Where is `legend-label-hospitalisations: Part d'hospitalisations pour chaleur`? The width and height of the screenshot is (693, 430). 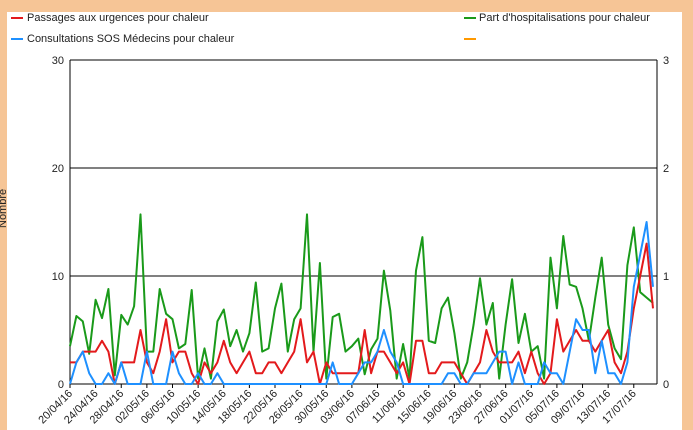 legend-label-hospitalisations: Part d'hospitalisations pour chaleur is located at coordinates (564, 18).